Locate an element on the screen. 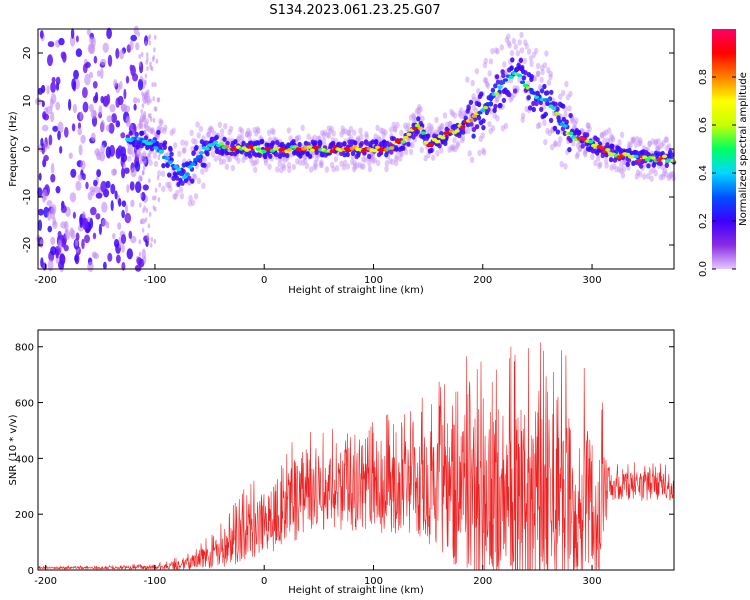  snr-y-axis-label: SNR (10 * v/v) is located at coordinates (13, 449).